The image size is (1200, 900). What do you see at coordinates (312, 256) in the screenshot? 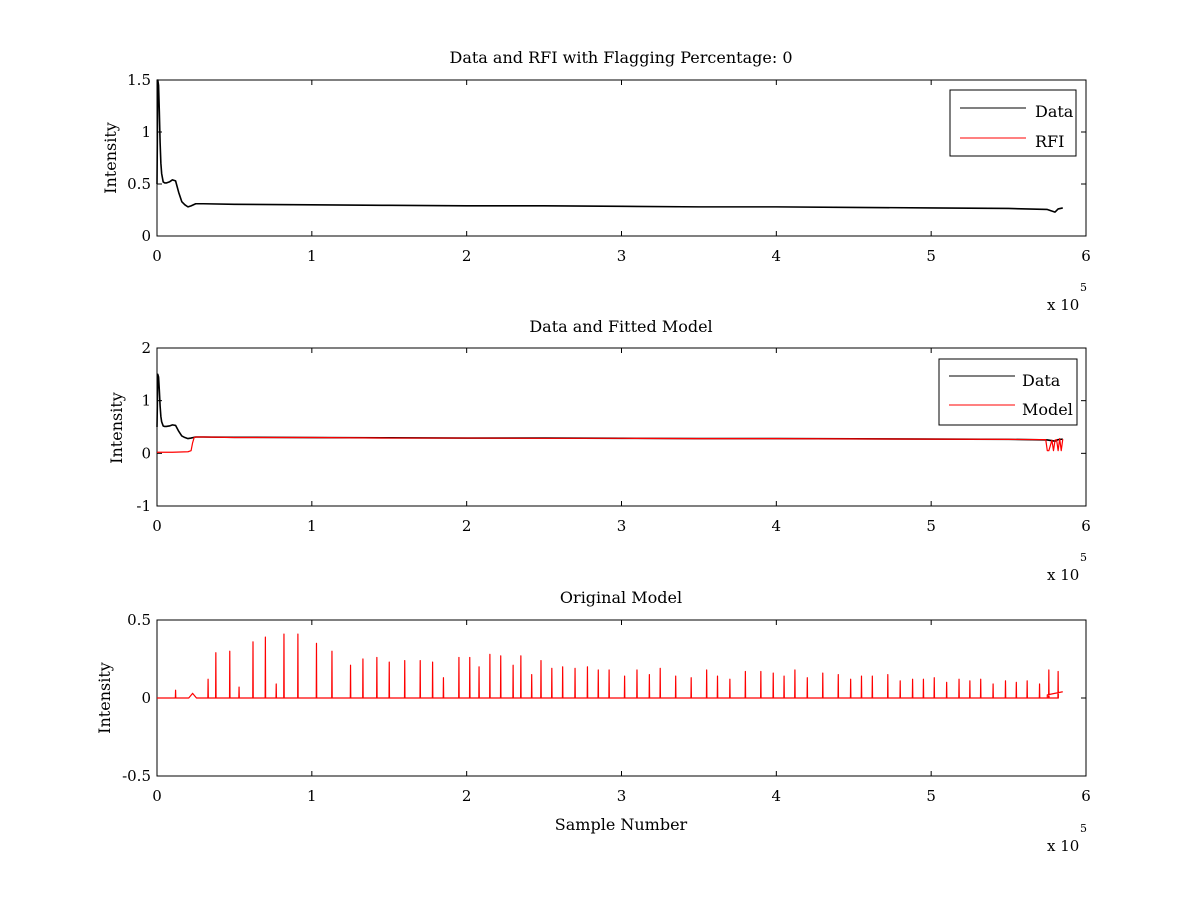
I see `subplot-1-xtick-label-1: 1` at bounding box center [312, 256].